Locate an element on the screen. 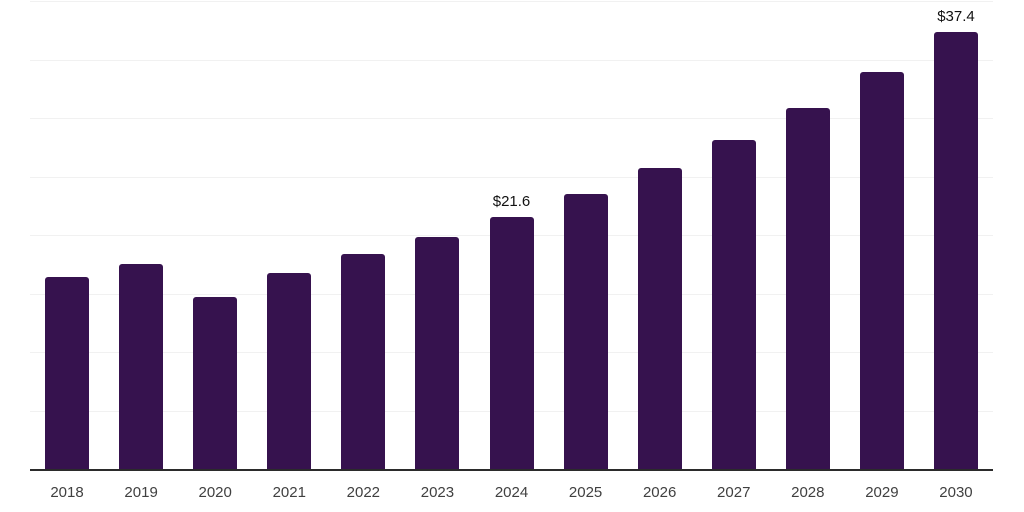 This screenshot has width=1024, height=512. bar-slot-2027 is located at coordinates (734, 236).